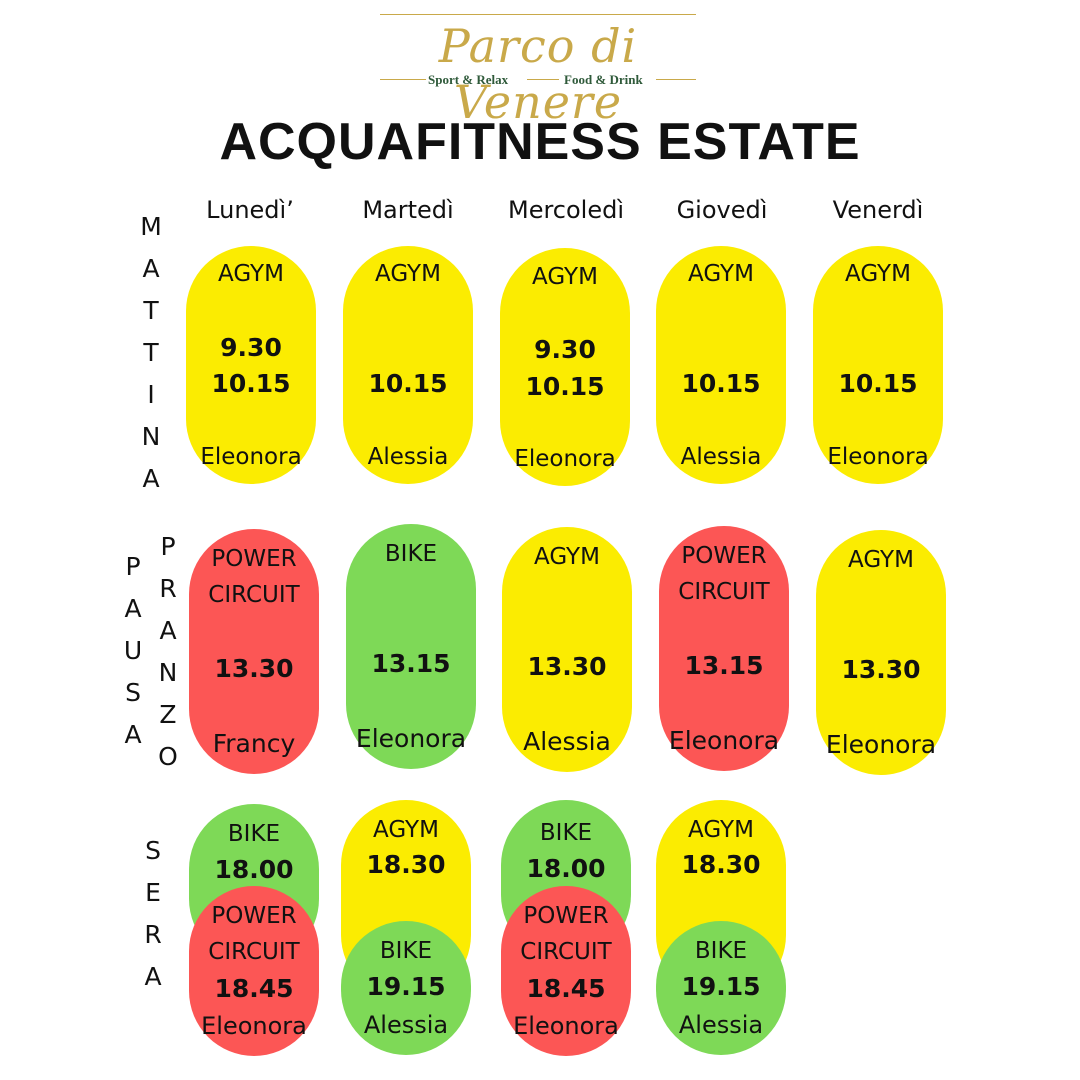 The image size is (1080, 1080). I want to click on class-card-pranzo-martedi: BIKE 13.15 Eleonora, so click(411, 646).